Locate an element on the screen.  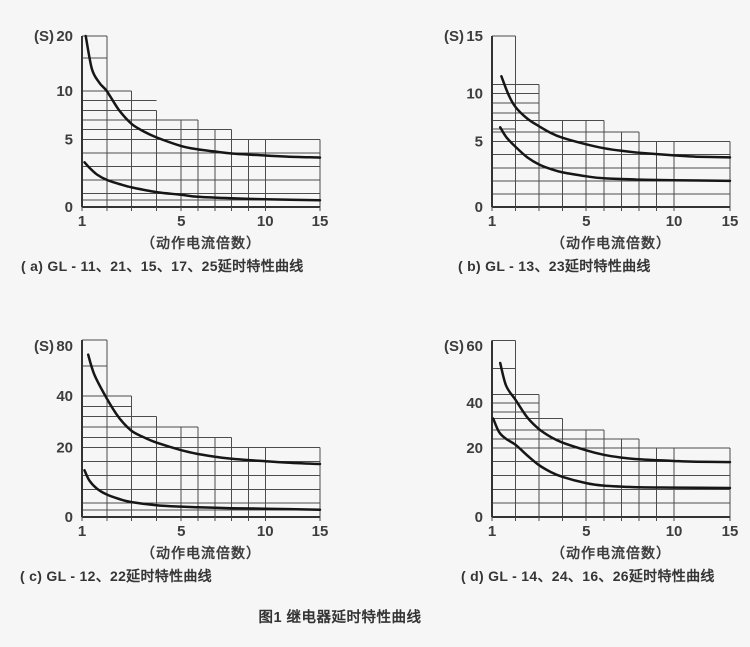
chart-b-caption: ( b) GL - 13、23延时特性曲线 is located at coordinates (554, 266).